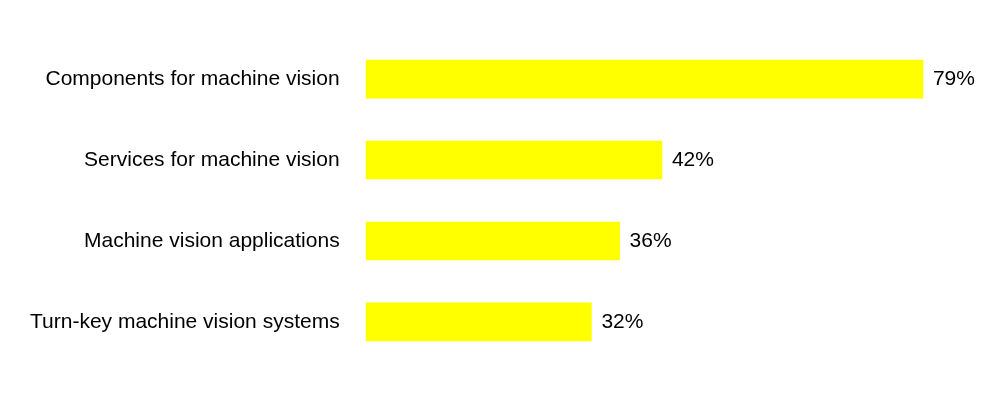 The height and width of the screenshot is (401, 1005). Describe the element at coordinates (212, 239) in the screenshot. I see `y-tick-label: Machine vision applications` at that location.